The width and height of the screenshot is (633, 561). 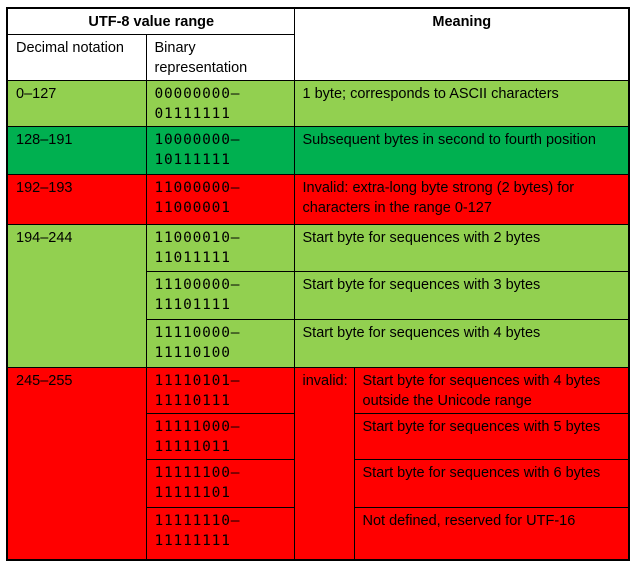 I want to click on cell-binary-range: 11111000– 11111011, so click(x=220, y=436).